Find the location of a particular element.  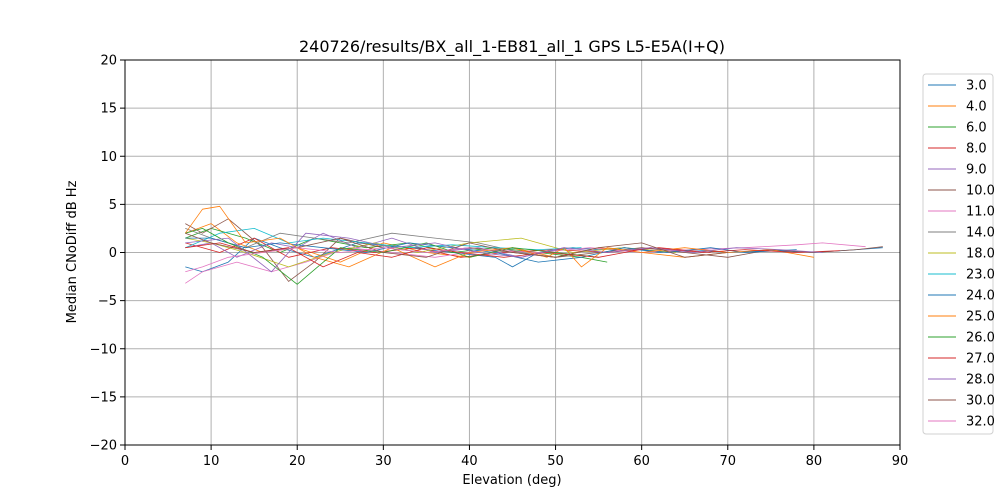

x-tick-label: 80 is located at coordinates (814, 461).